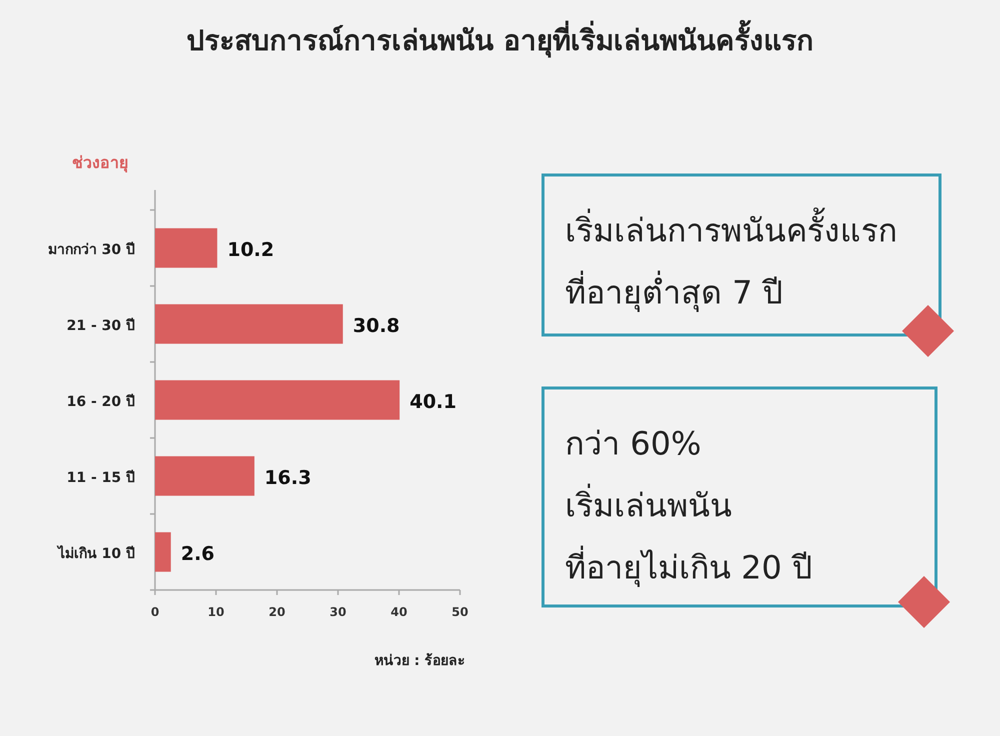  What do you see at coordinates (100, 478) in the screenshot?
I see `y-tick-label: 11 - 15 ปี` at bounding box center [100, 478].